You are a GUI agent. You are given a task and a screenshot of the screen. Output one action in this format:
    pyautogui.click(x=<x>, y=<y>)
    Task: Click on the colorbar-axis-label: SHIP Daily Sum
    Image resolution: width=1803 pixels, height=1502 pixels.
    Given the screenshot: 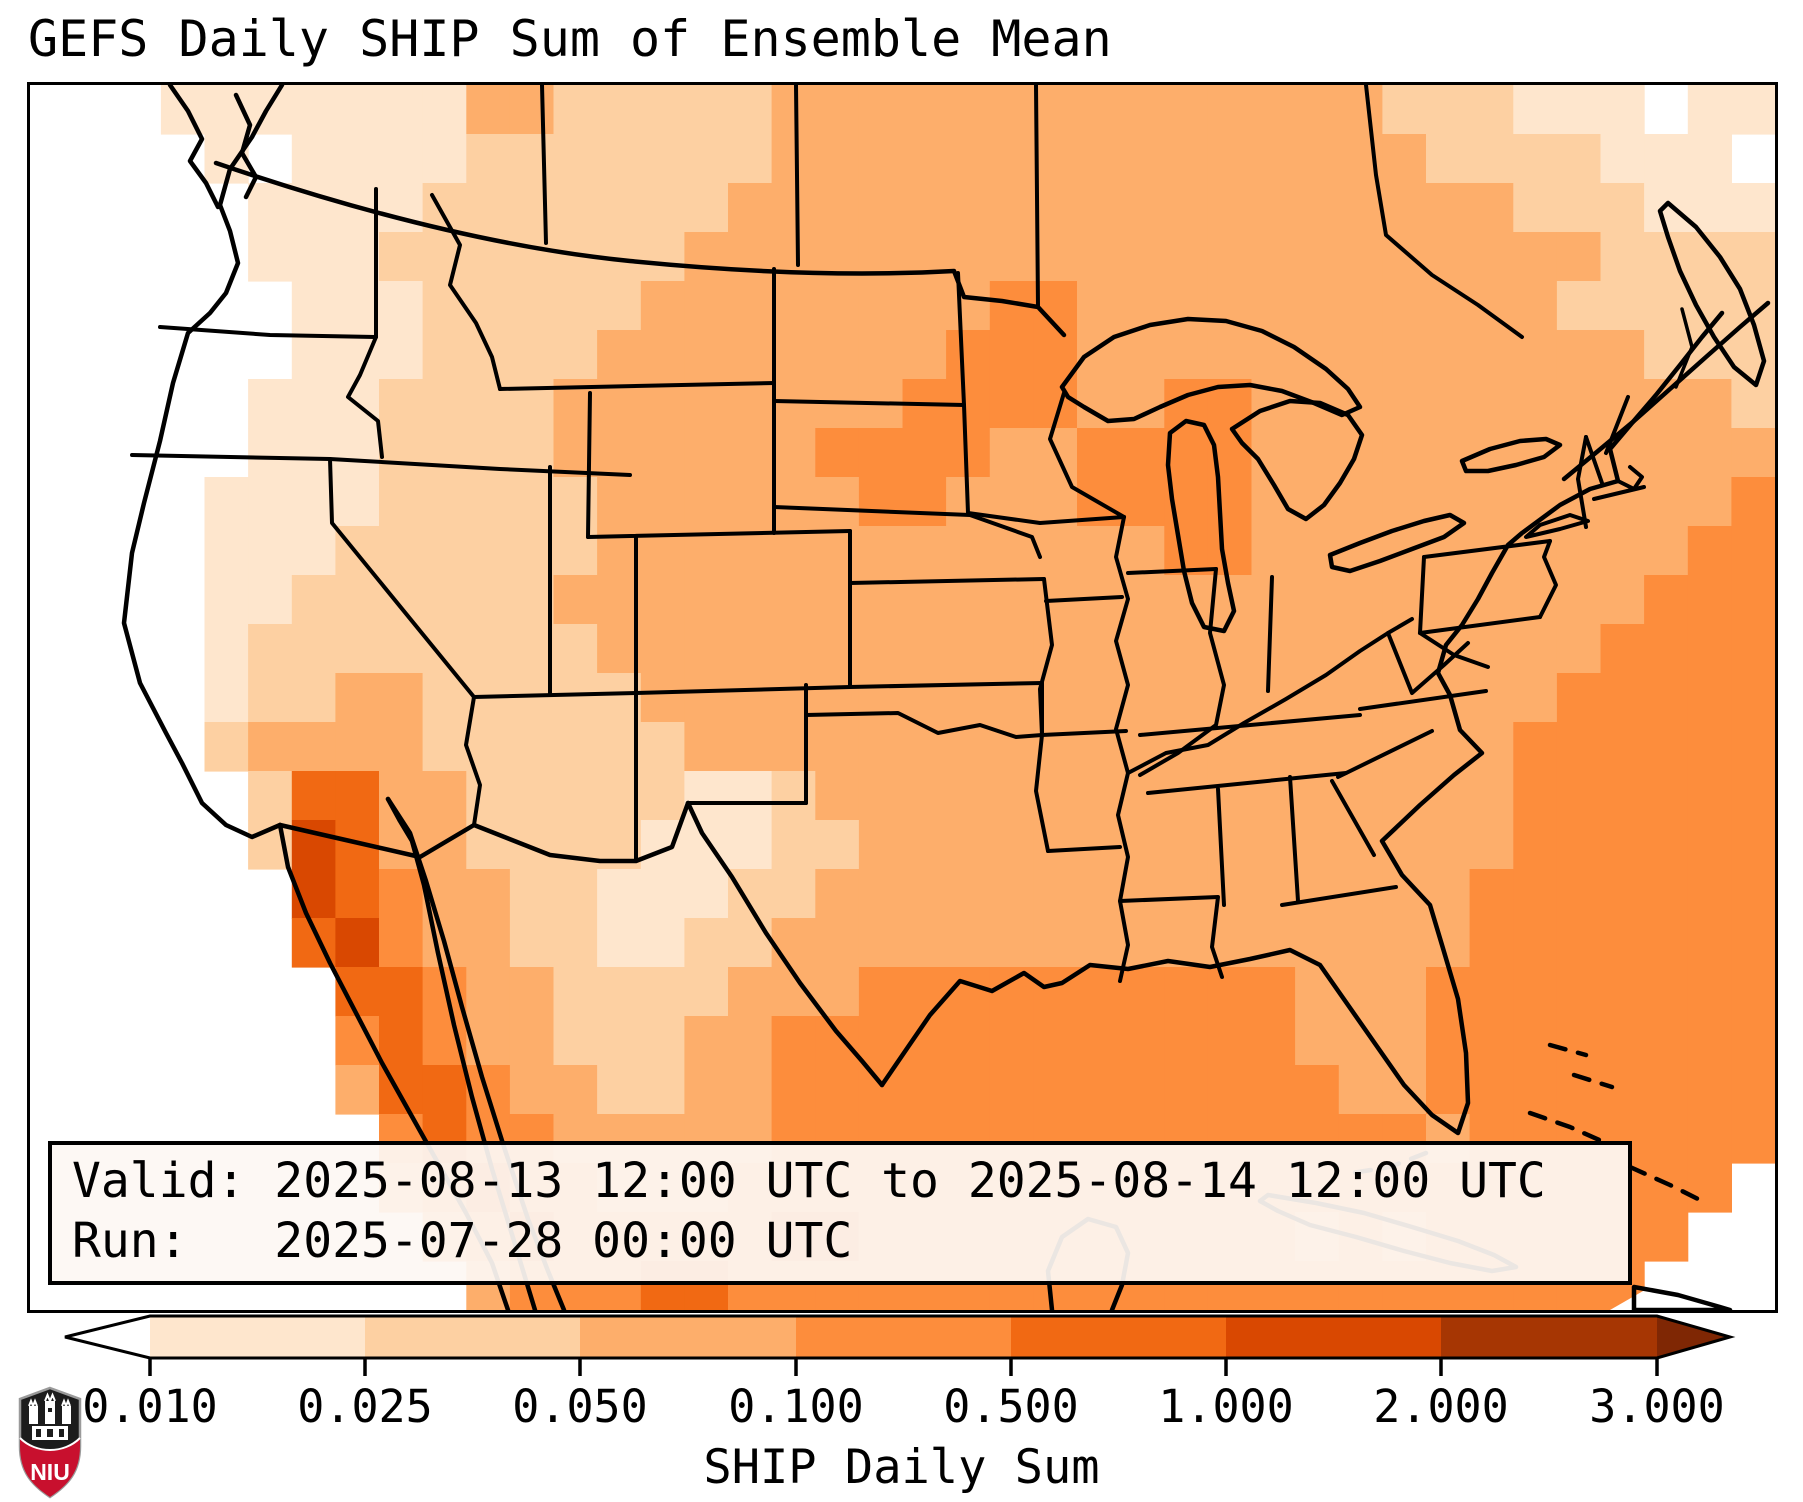 What is the action you would take?
    pyautogui.click(x=901, y=1467)
    